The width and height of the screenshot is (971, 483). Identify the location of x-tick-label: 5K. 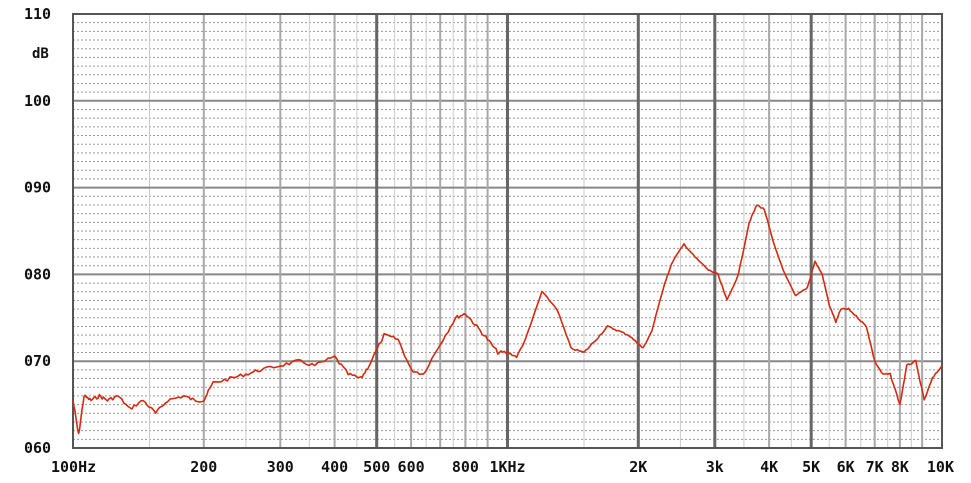
(811, 467).